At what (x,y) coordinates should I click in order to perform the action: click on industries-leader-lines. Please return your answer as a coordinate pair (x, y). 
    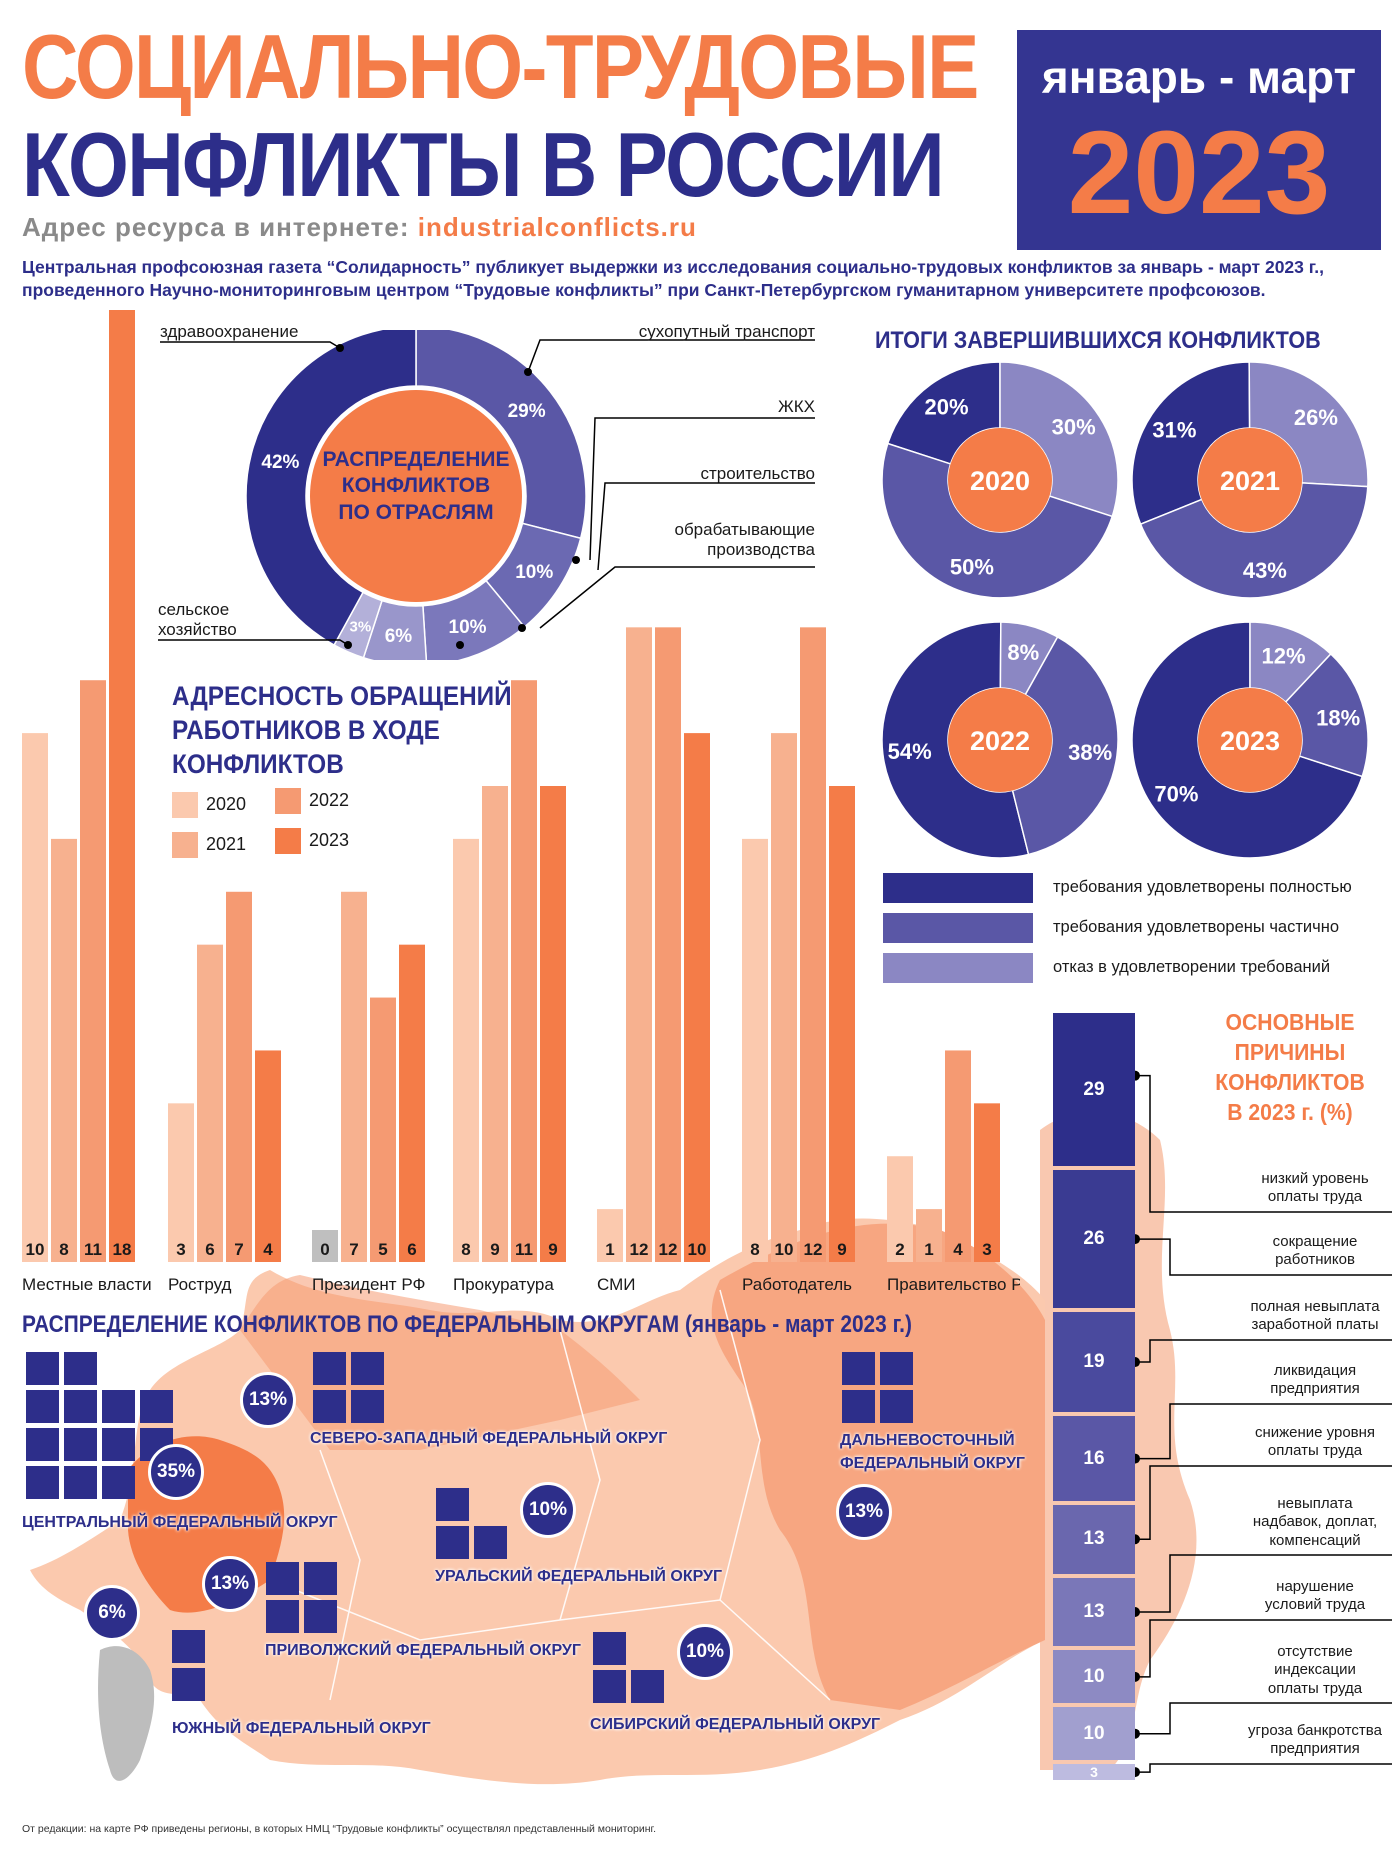
    Looking at the image, I should click on (486, 494).